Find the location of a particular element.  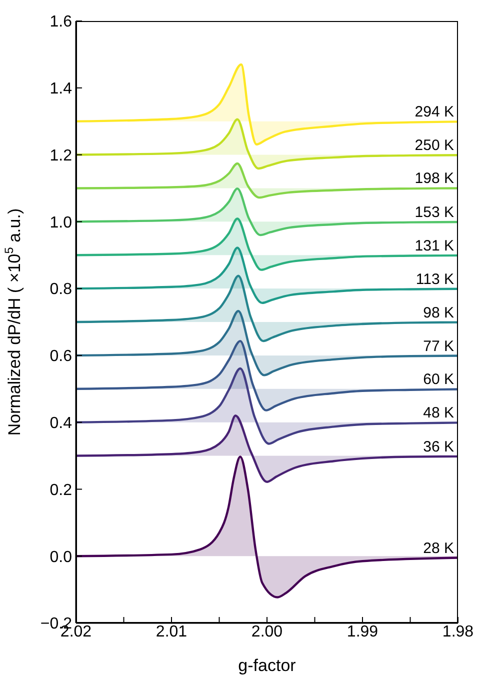

x-axis-title: g-factor is located at coordinates (267, 665).